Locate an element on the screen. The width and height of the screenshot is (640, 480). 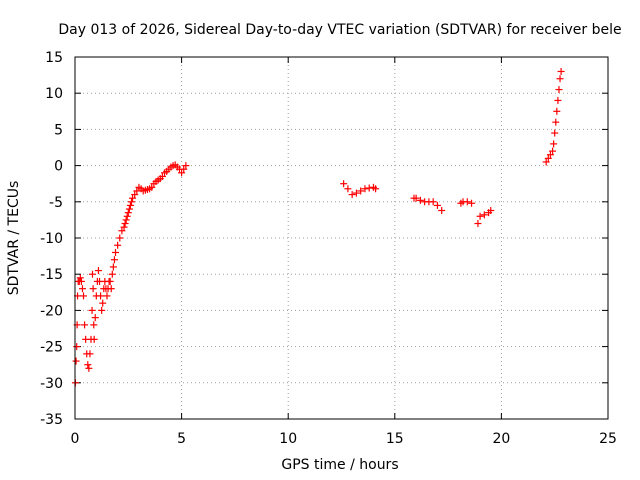
y-tick-label: 10 is located at coordinates (54, 94).